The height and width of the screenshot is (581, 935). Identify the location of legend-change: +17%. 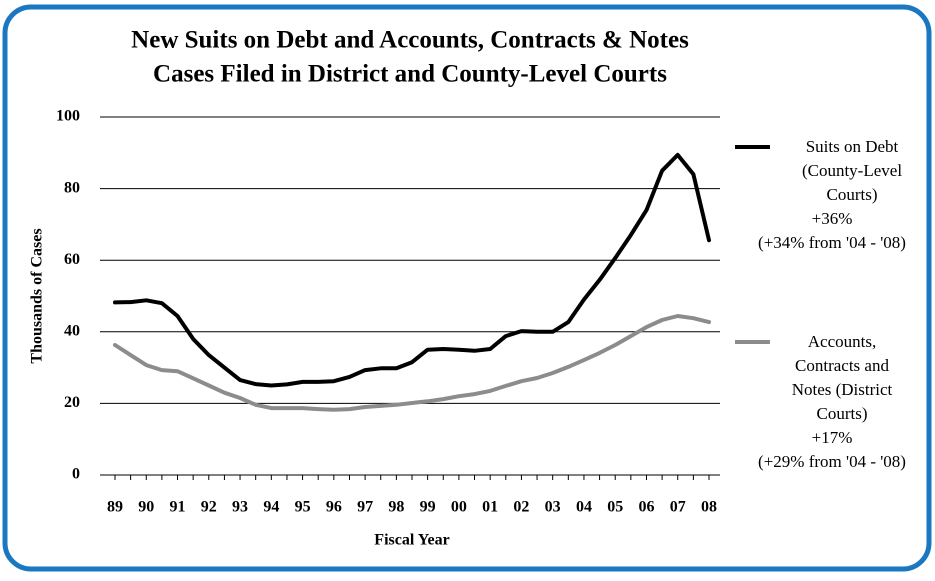
(832, 437).